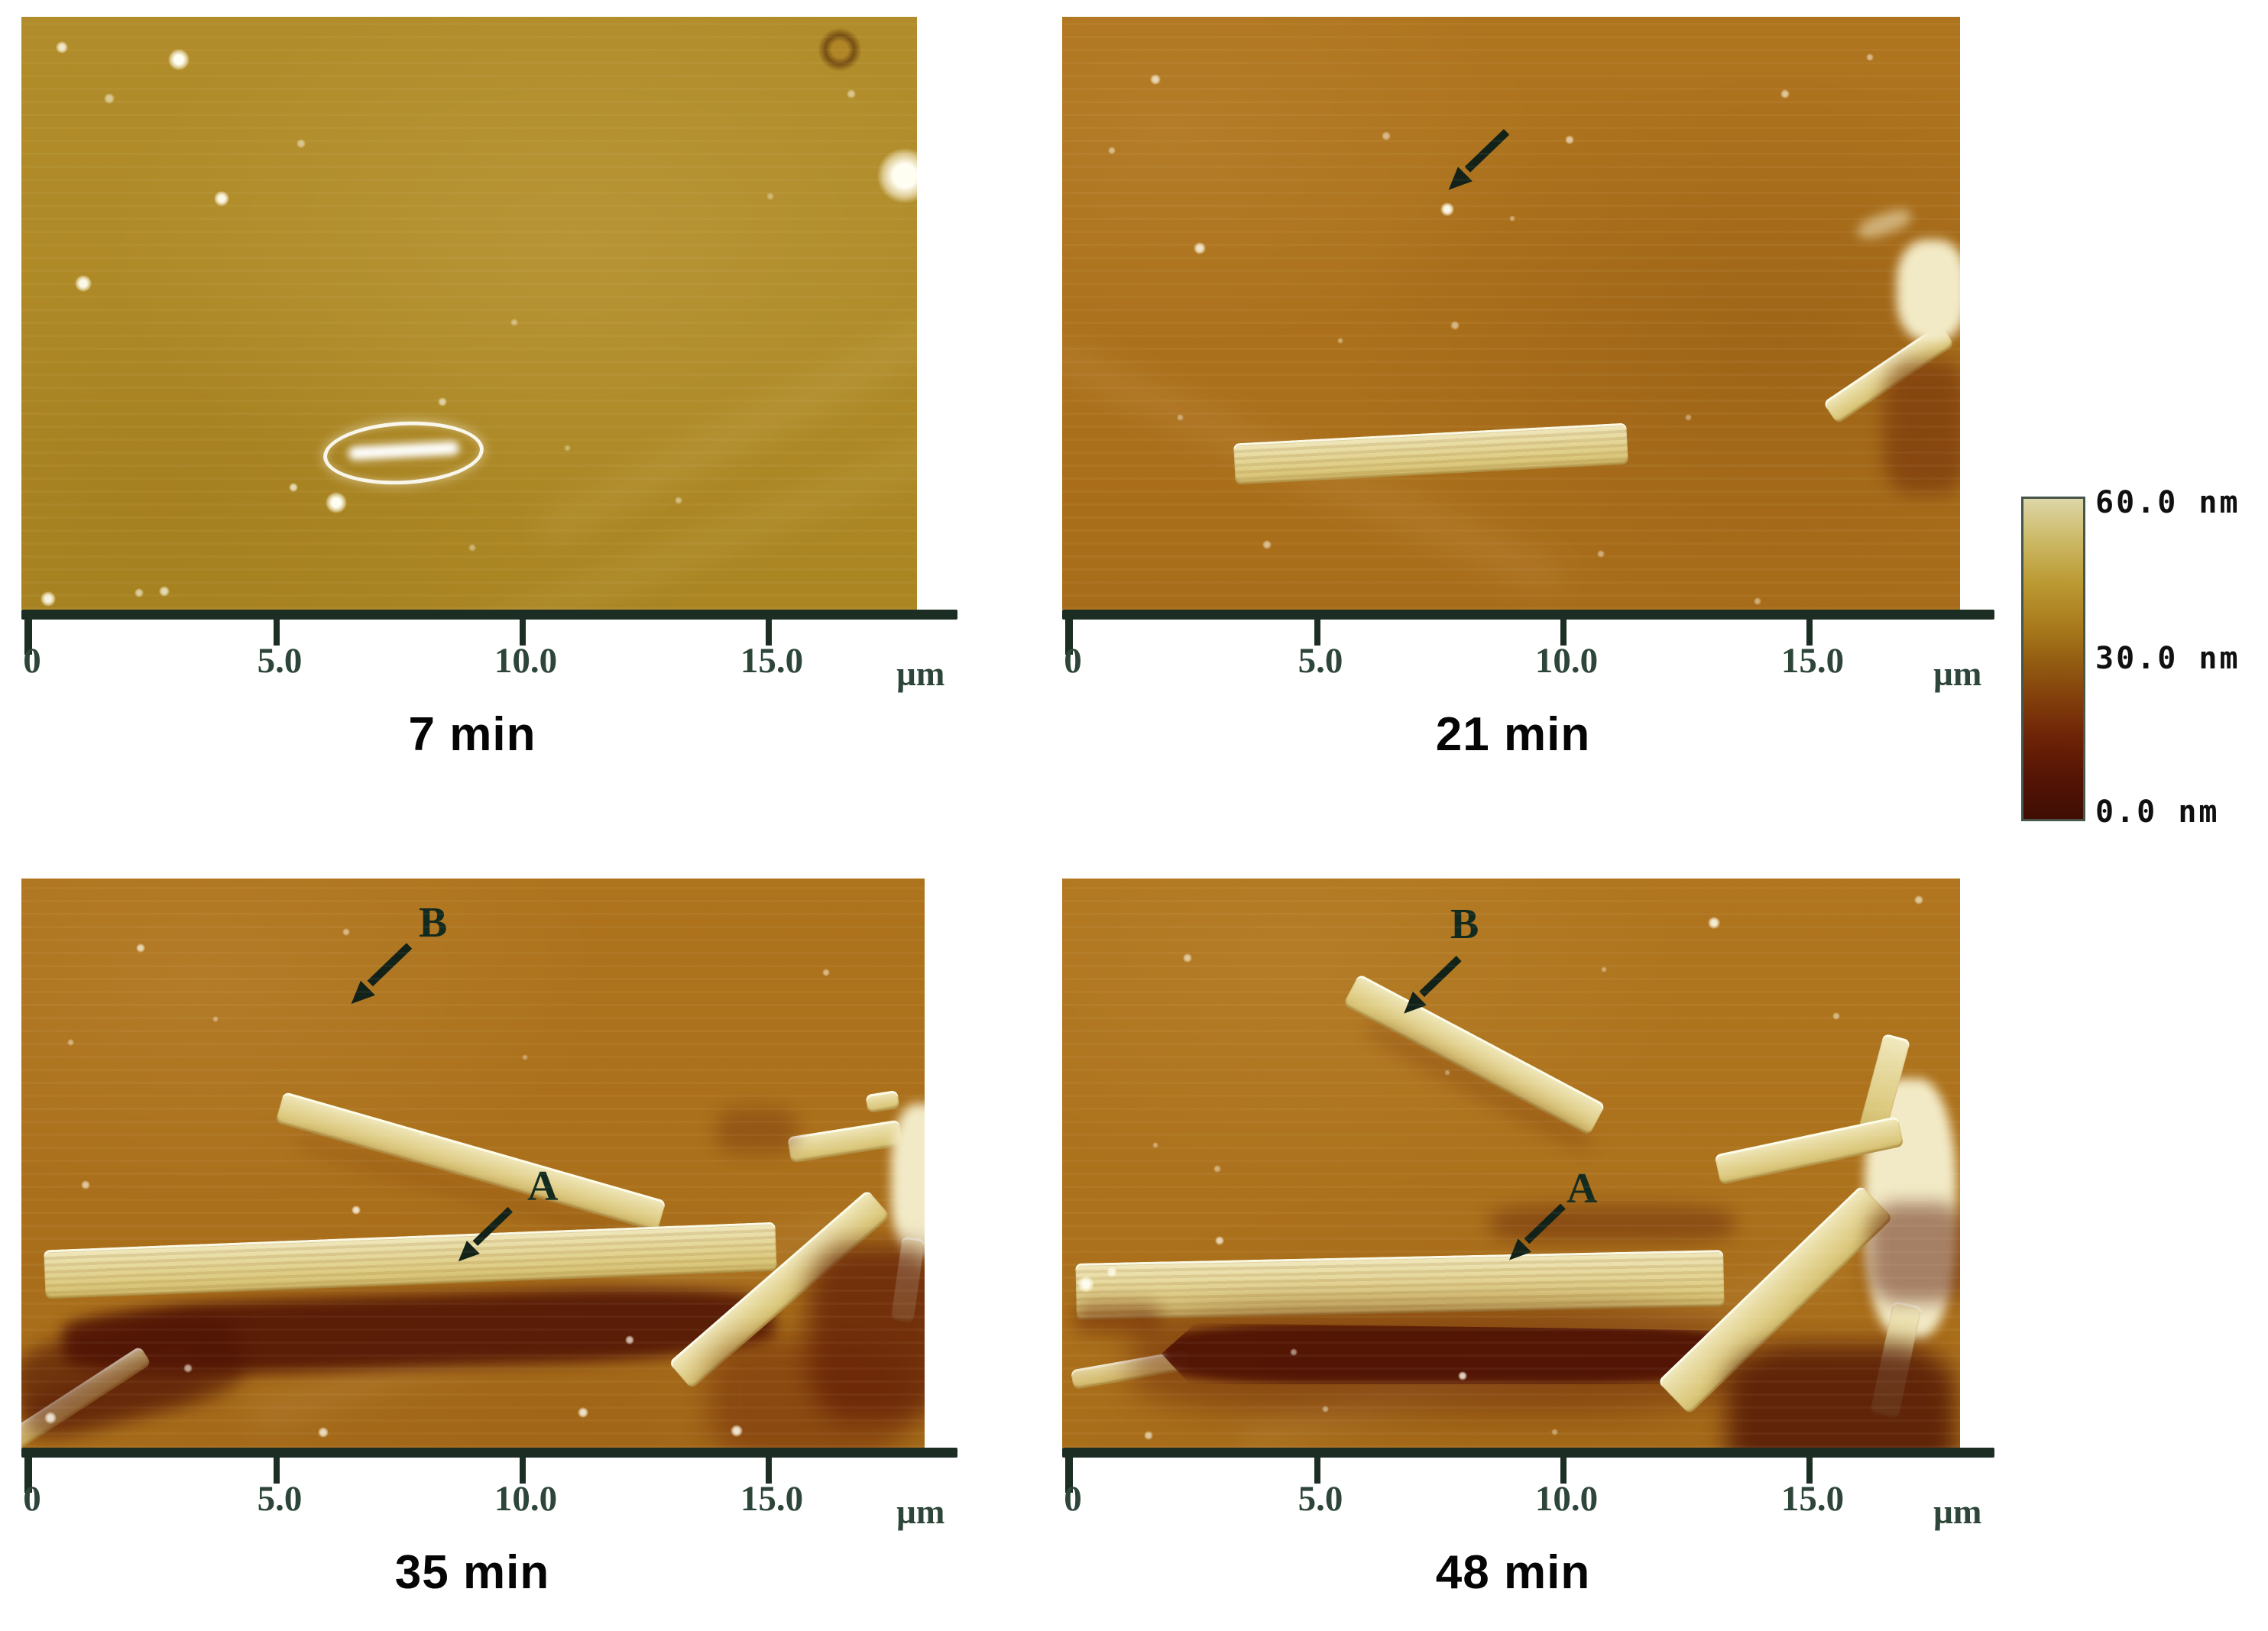 The image size is (2268, 1631). Describe the element at coordinates (404, 451) in the screenshot. I see `crystal-core` at that location.